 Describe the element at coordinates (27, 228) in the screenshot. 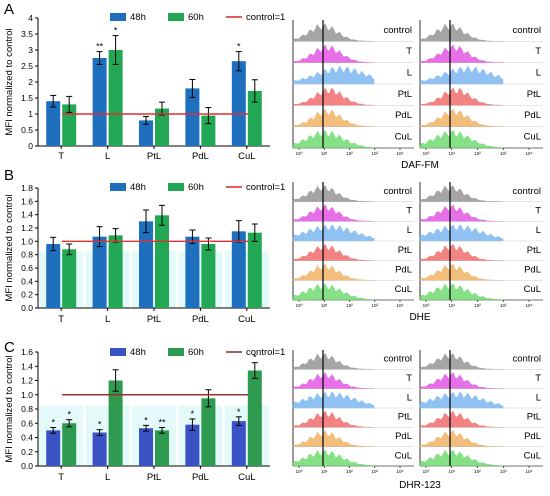

I see `y-tick-label: 1.2` at that location.